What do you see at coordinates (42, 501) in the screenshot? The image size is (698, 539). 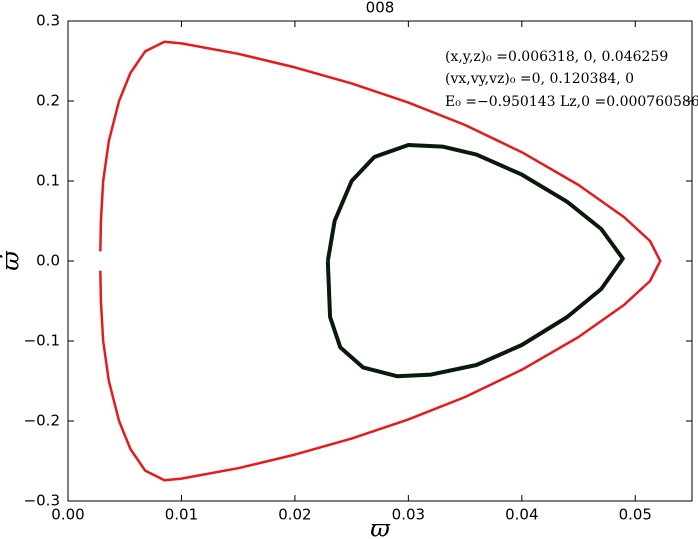 I see `y-tick-label: −0.3` at bounding box center [42, 501].